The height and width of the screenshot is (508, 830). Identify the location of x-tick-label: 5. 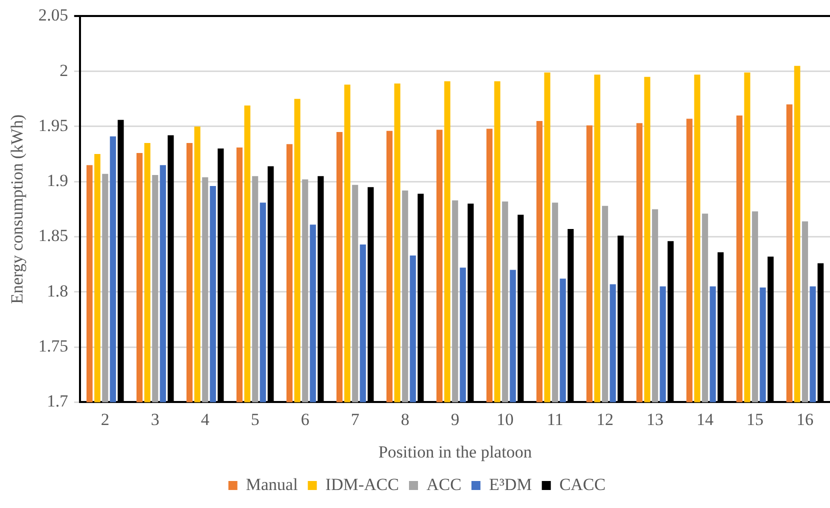
(255, 419).